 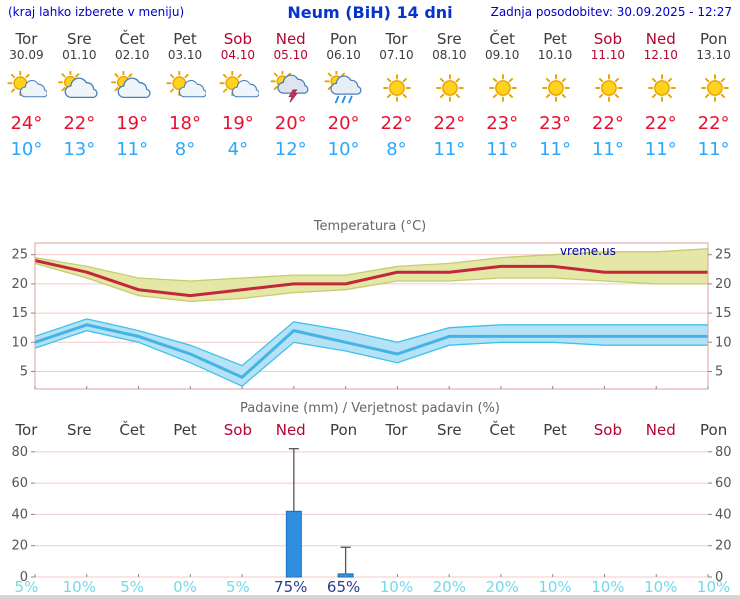 What do you see at coordinates (502, 96) in the screenshot?
I see `day-column-09-10: Čet 09.10 23° 11°` at bounding box center [502, 96].